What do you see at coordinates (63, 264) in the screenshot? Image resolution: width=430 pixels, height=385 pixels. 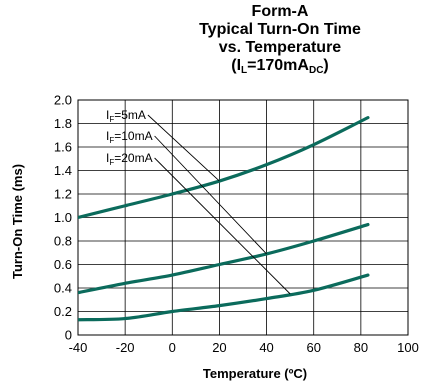 I see `y-tick-label: 0.6` at bounding box center [63, 264].